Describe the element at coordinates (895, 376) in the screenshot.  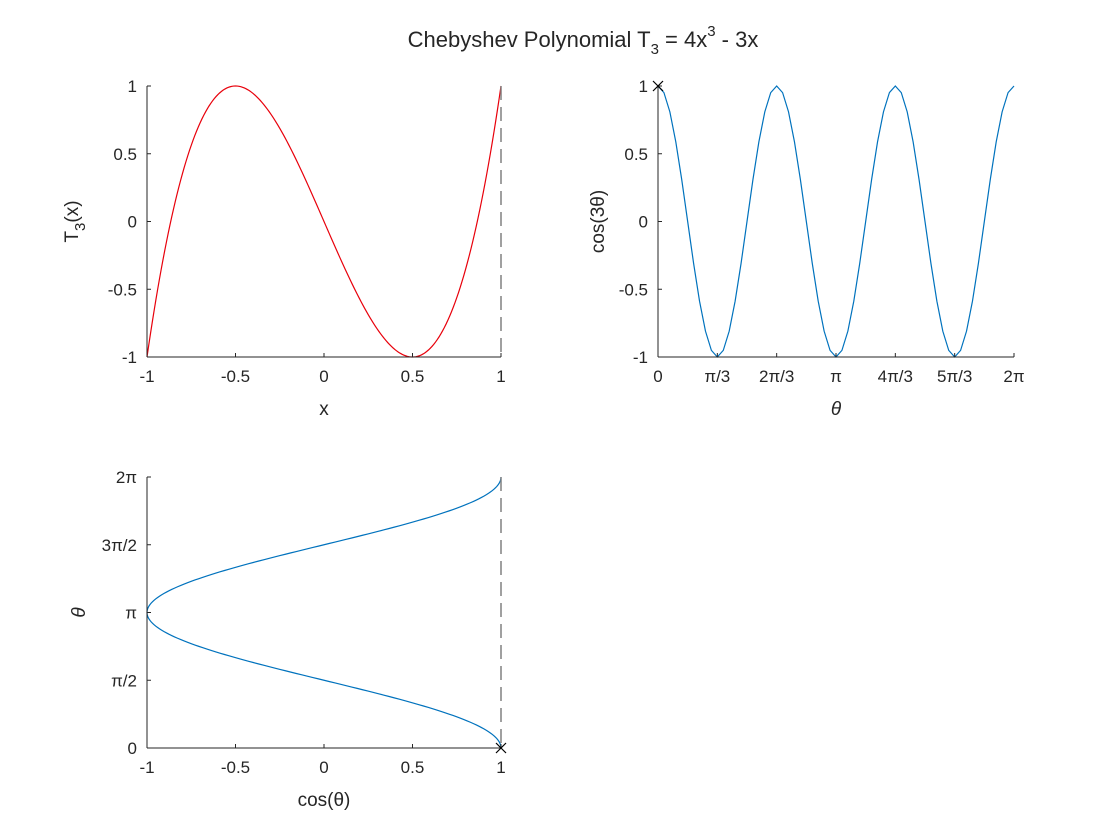
I see `x-tick-label: 4π/3` at that location.